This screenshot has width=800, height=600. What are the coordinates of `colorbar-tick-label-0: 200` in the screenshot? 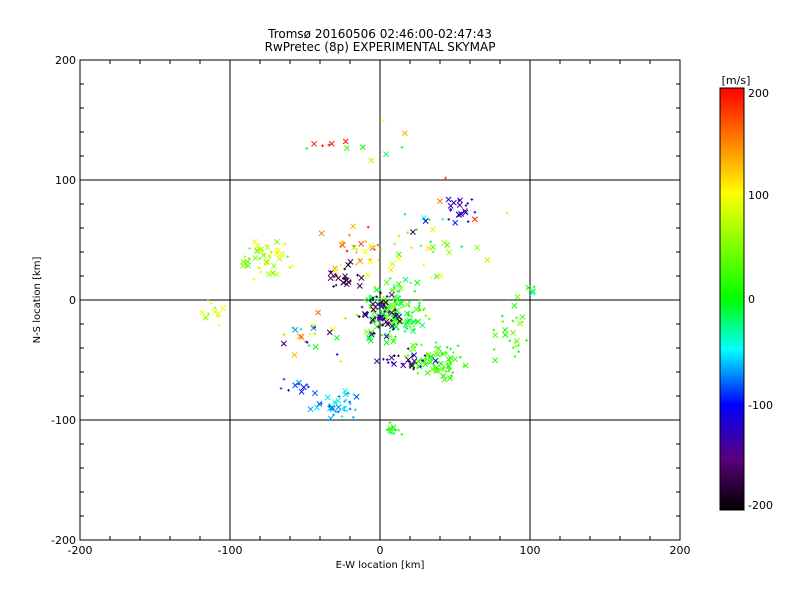 It's located at (758, 93).